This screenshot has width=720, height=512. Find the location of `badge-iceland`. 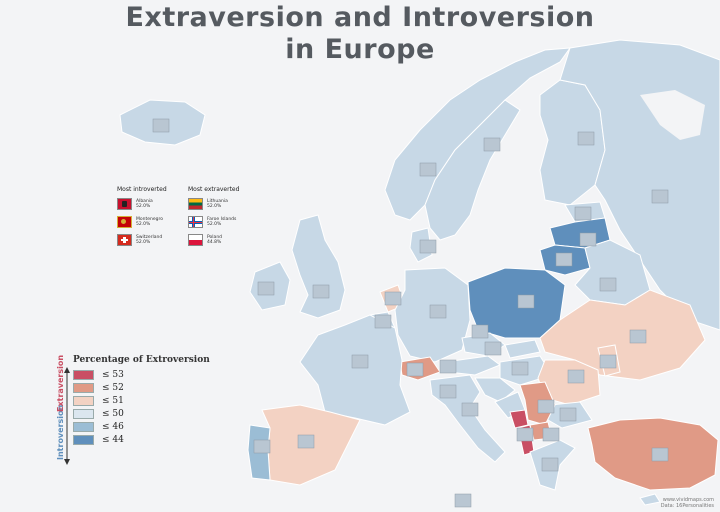

badge-iceland is located at coordinates (161, 125).